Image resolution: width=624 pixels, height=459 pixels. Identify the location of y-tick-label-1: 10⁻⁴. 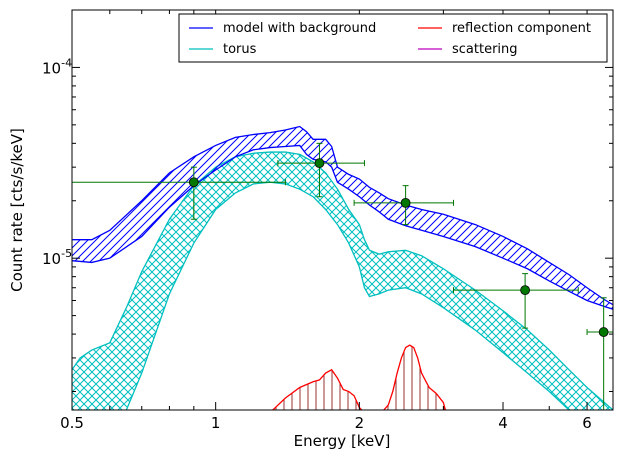
(57, 66).